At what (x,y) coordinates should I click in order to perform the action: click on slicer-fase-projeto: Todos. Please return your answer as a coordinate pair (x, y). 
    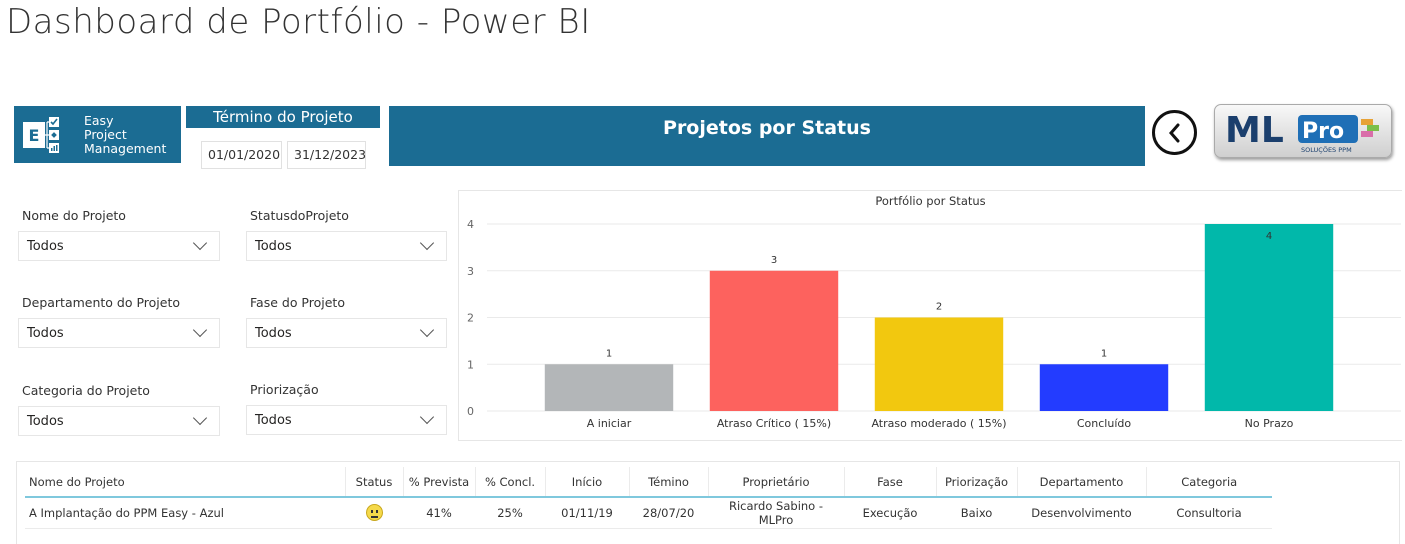
    Looking at the image, I should click on (346, 333).